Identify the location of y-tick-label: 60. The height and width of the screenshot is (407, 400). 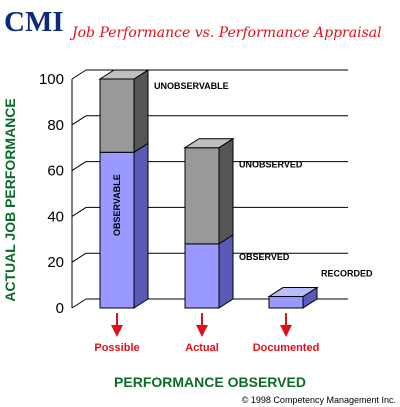
(55, 171).